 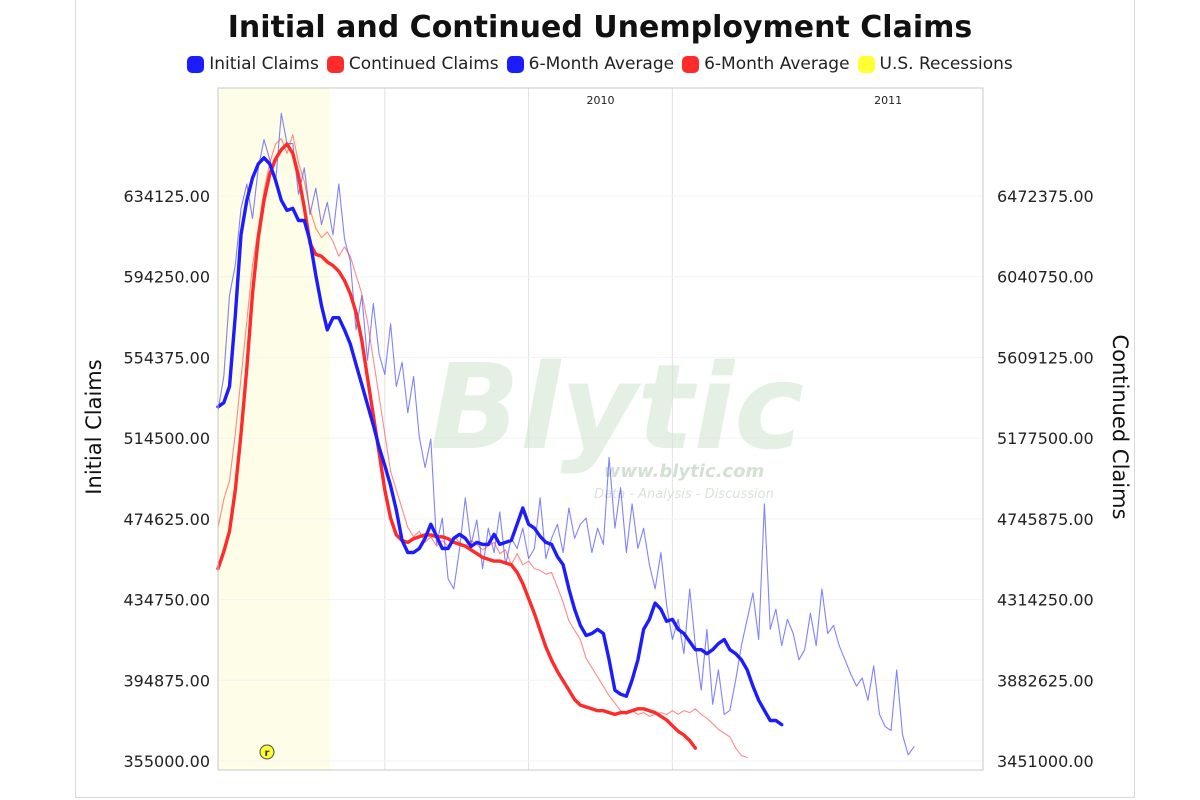 What do you see at coordinates (946, 64) in the screenshot?
I see `legend-label: U.S. Recessions` at bounding box center [946, 64].